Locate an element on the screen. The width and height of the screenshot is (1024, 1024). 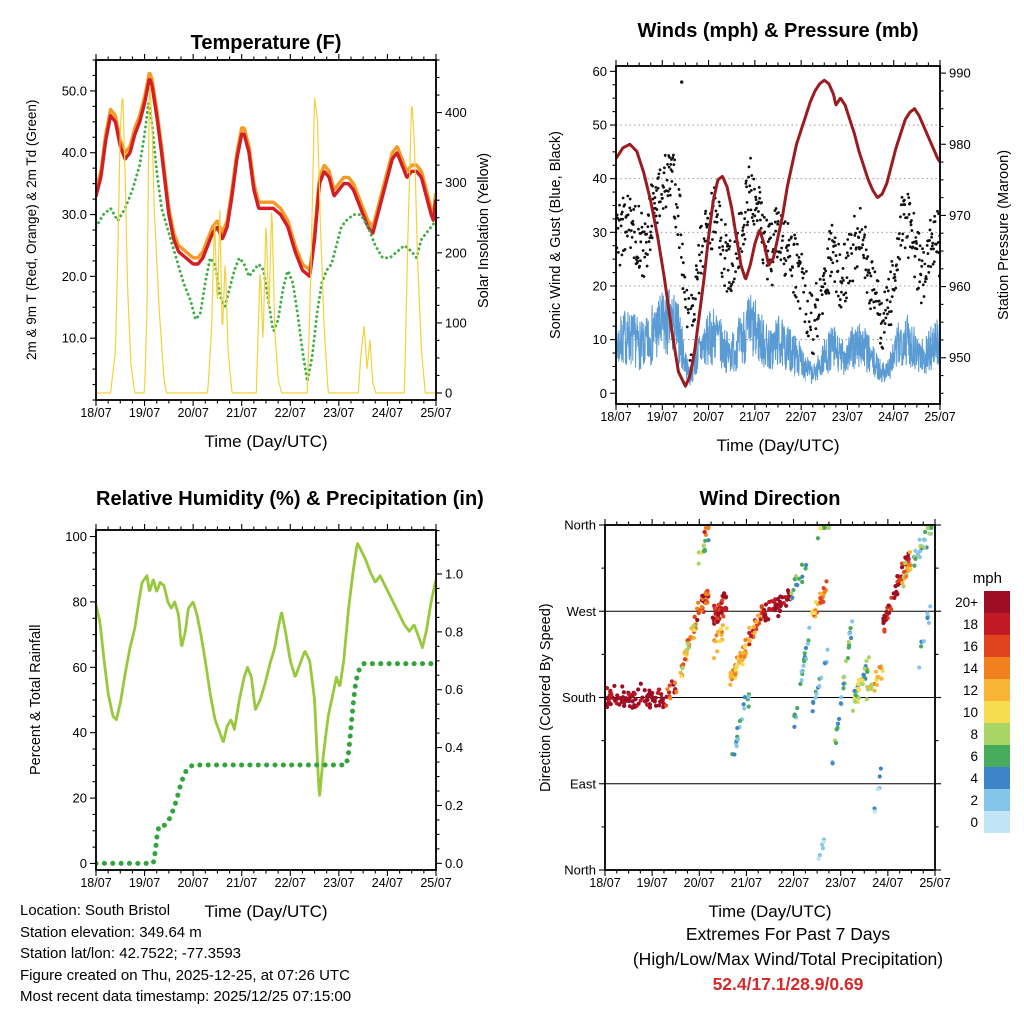
station-latlon: Station lat/lon: 42.7522; -77.3593 is located at coordinates (131, 953).